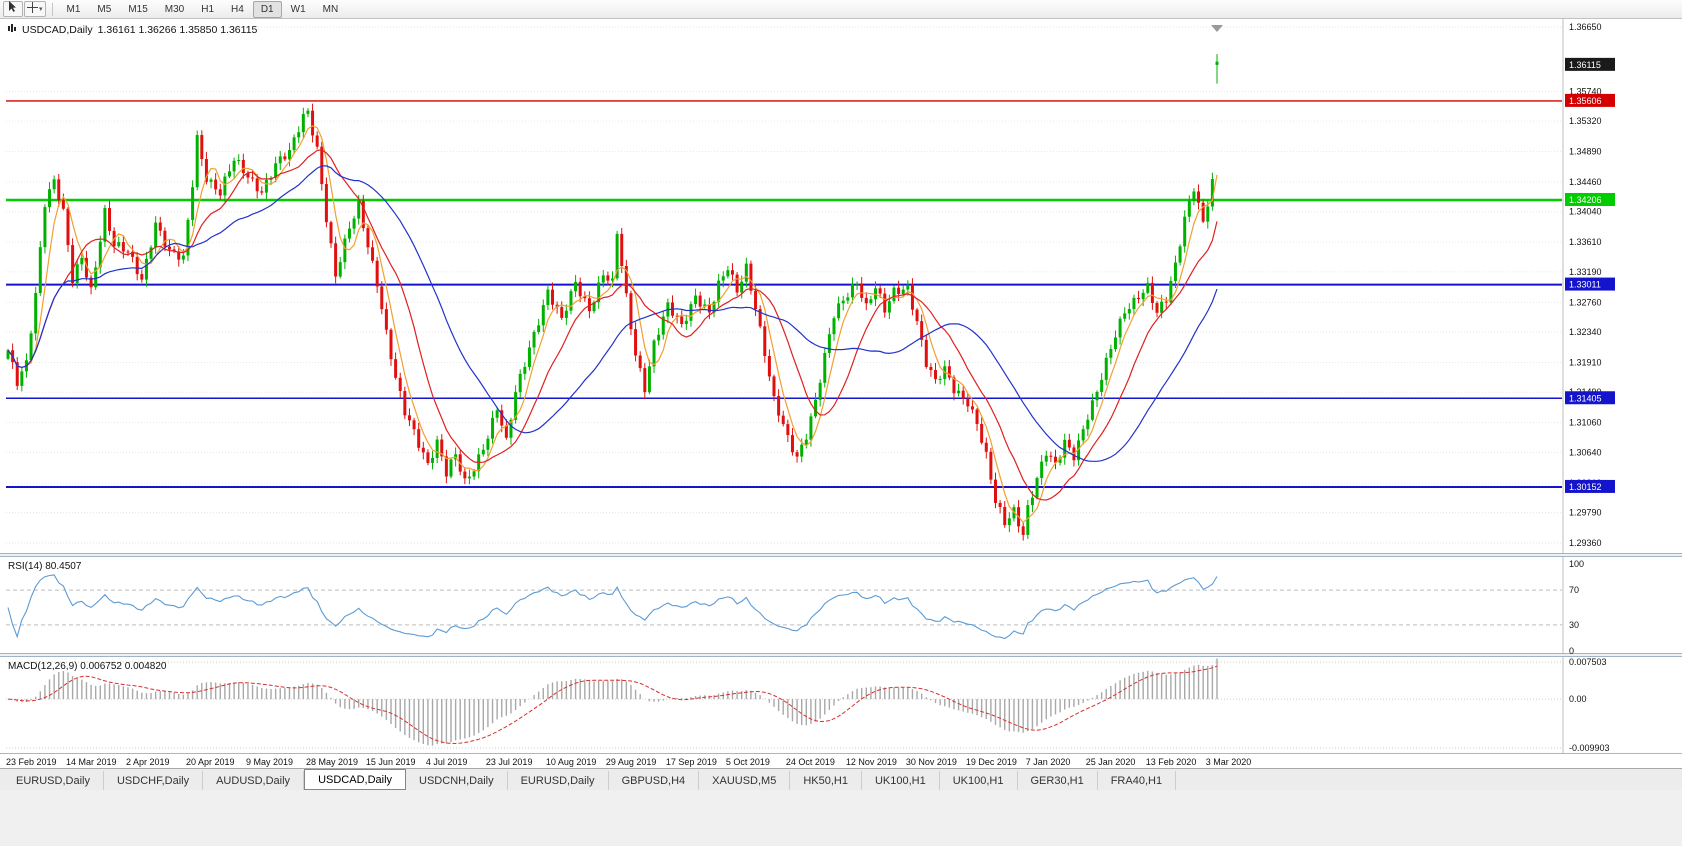 The image size is (1682, 846). Describe the element at coordinates (901, 780) in the screenshot. I see `chart-tab-9-uk100-h1: UK100,H1` at that location.